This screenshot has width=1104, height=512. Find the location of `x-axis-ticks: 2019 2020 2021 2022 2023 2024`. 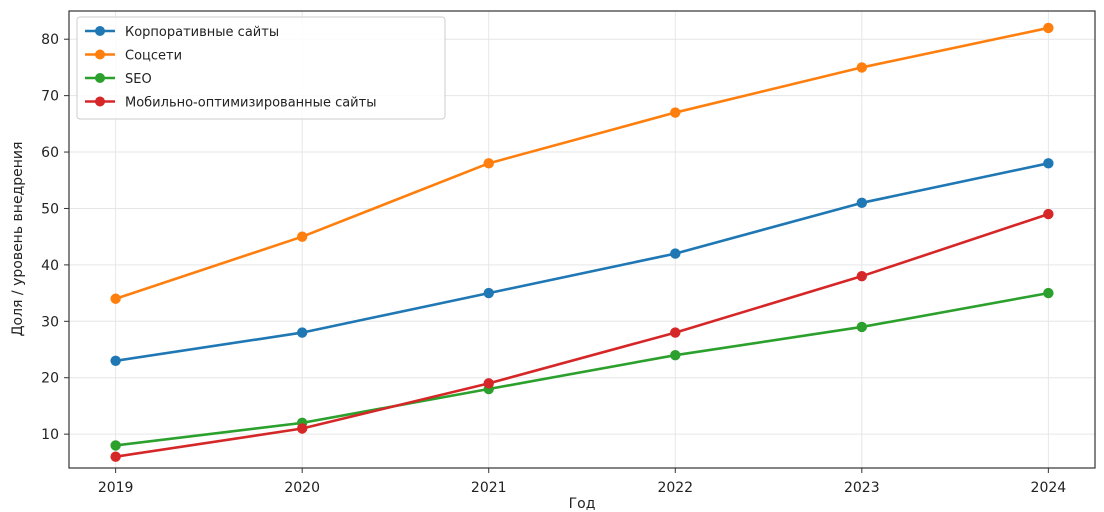

x-axis-ticks: 2019 2020 2021 2022 2023 2024 is located at coordinates (582, 482).